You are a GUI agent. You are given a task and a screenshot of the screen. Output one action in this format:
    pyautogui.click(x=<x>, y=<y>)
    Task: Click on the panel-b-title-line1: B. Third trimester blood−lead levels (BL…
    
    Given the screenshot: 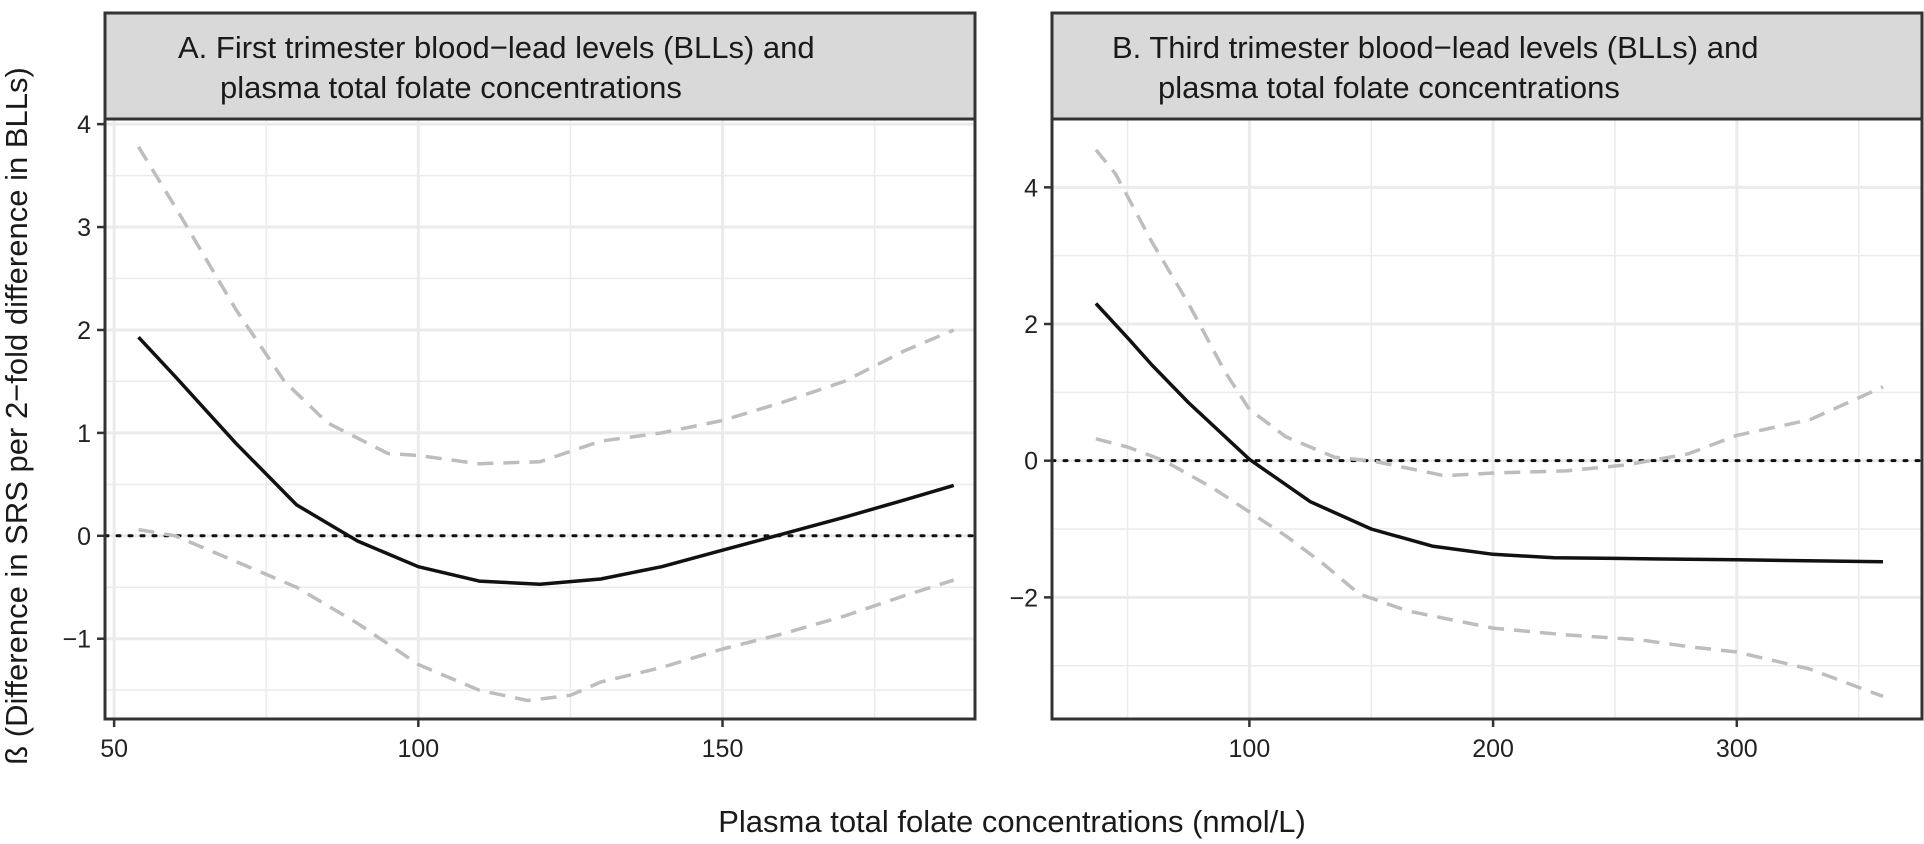 What is the action you would take?
    pyautogui.click(x=1435, y=47)
    